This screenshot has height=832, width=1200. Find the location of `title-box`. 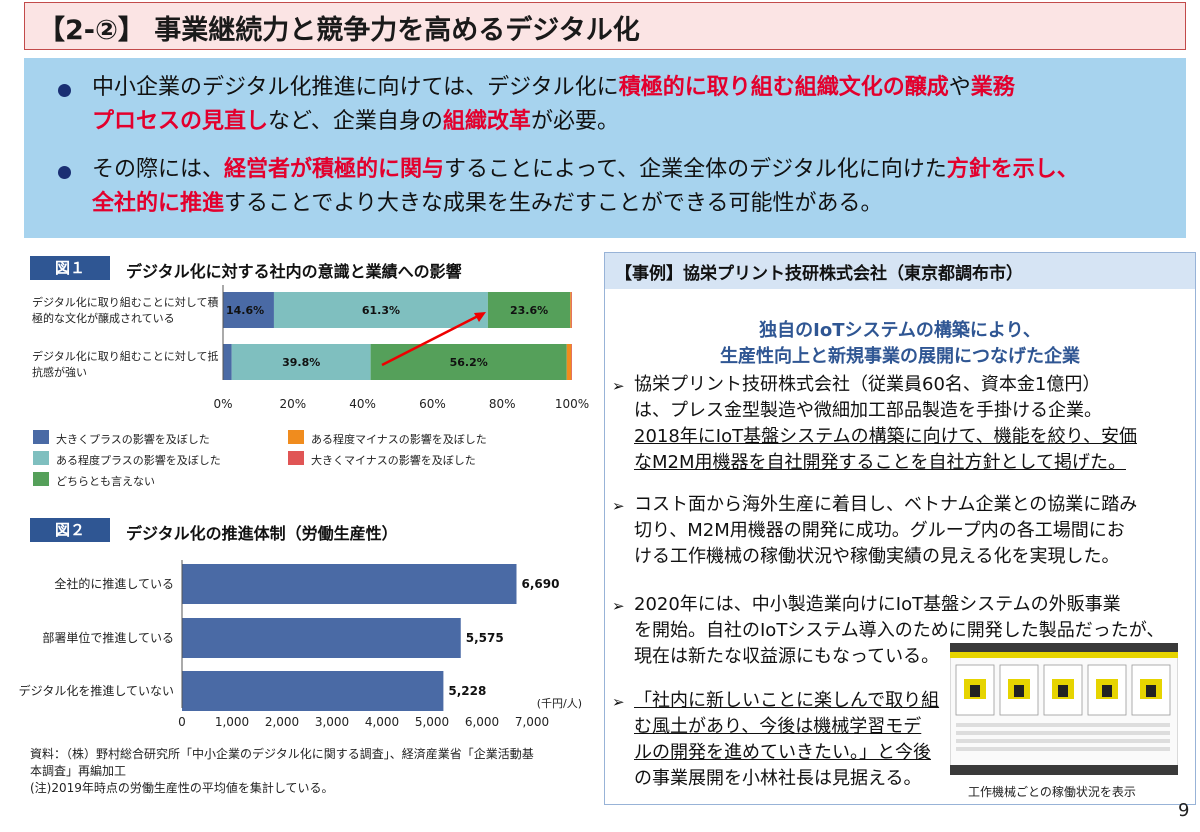

title-box is located at coordinates (605, 26).